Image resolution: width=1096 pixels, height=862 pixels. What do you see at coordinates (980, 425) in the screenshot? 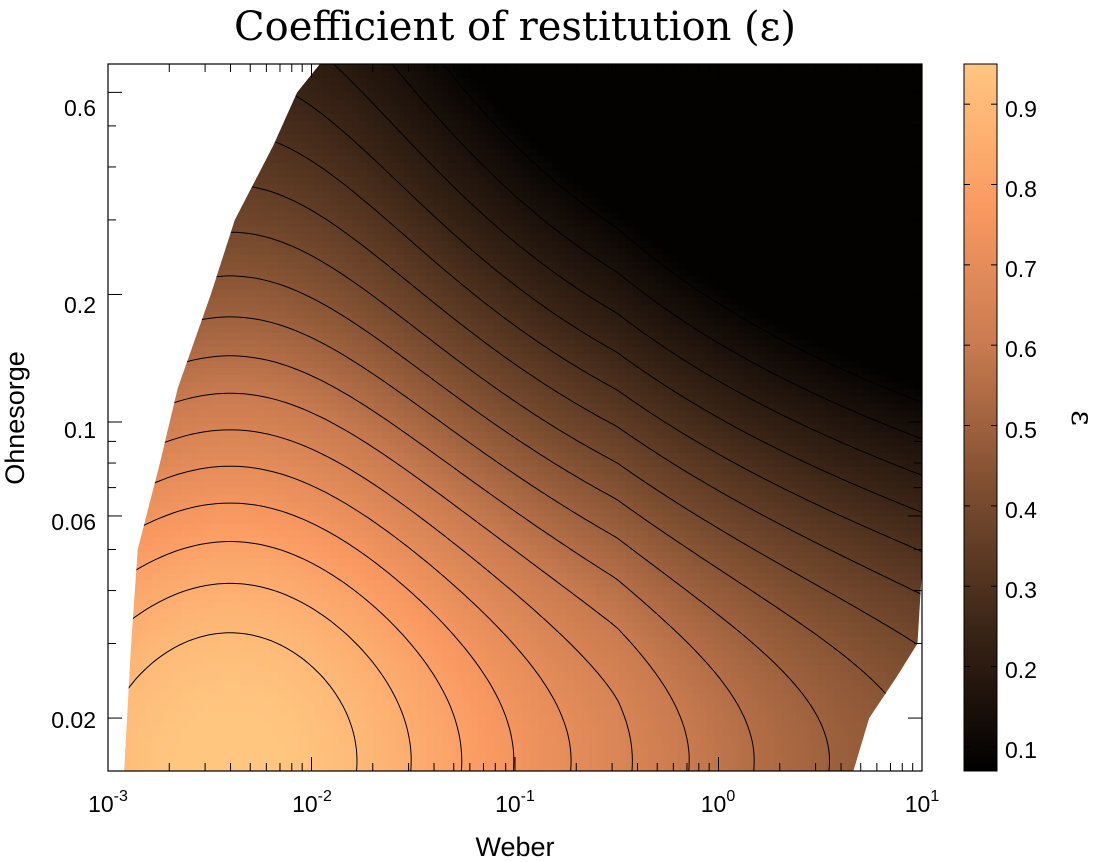
I see `colorbar-ticks` at bounding box center [980, 425].